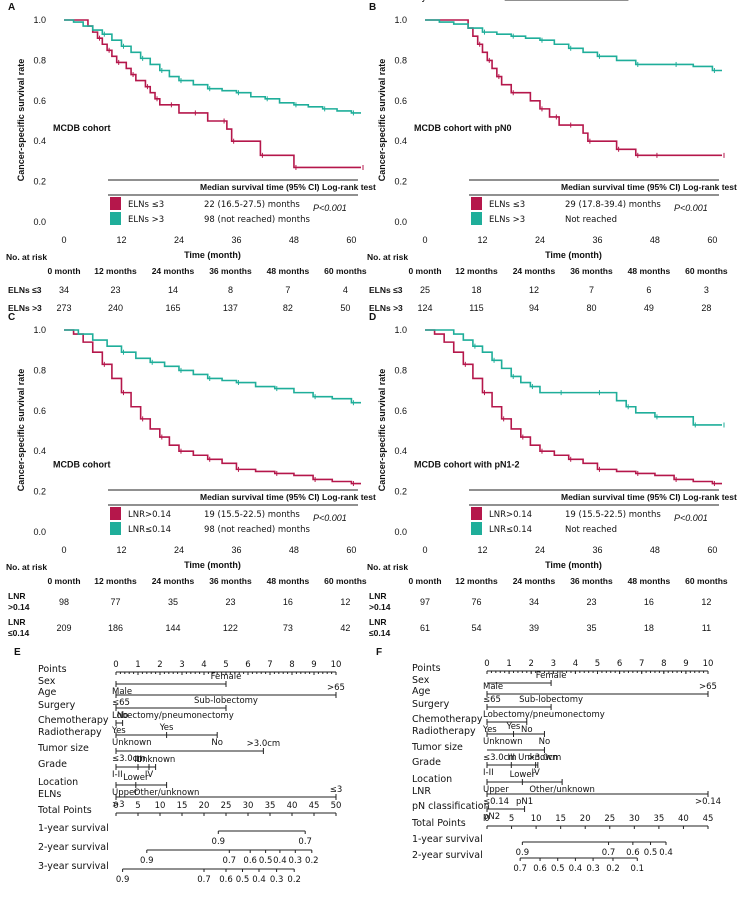 This screenshot has width=744, height=908. I want to click on panel-e-row-sex-level-label: Female, so click(226, 677).